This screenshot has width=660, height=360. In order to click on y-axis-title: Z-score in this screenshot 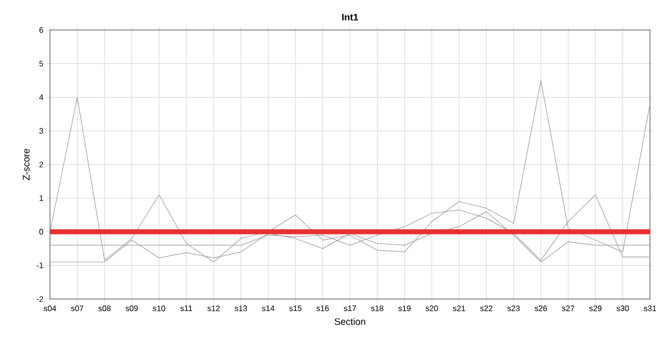, I will do `click(26, 164)`.